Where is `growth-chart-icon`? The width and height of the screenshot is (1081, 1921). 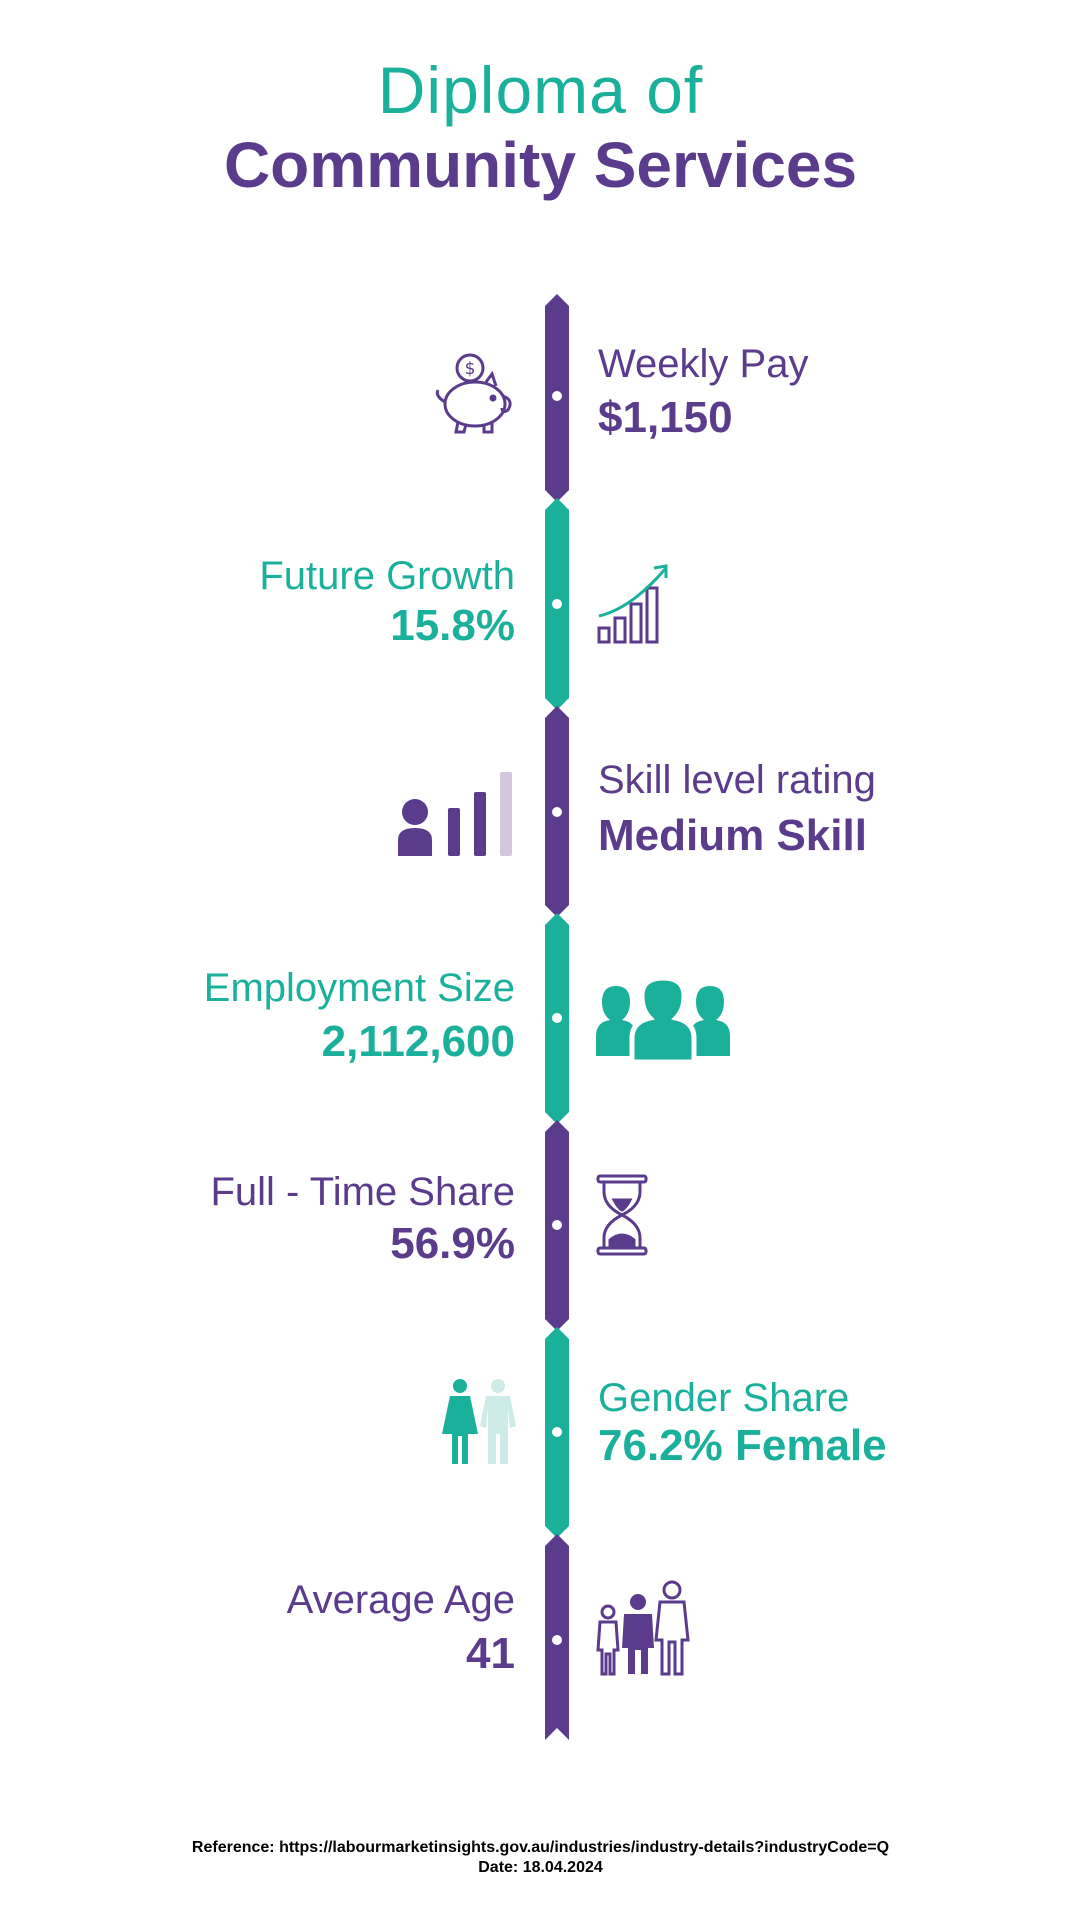 growth-chart-icon is located at coordinates (632, 604).